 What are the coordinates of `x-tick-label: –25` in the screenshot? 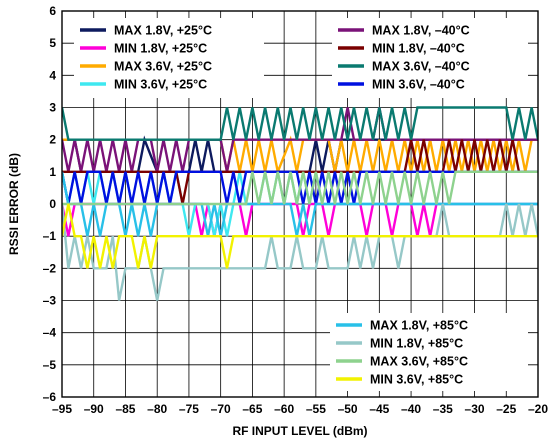 It's located at (506, 409).